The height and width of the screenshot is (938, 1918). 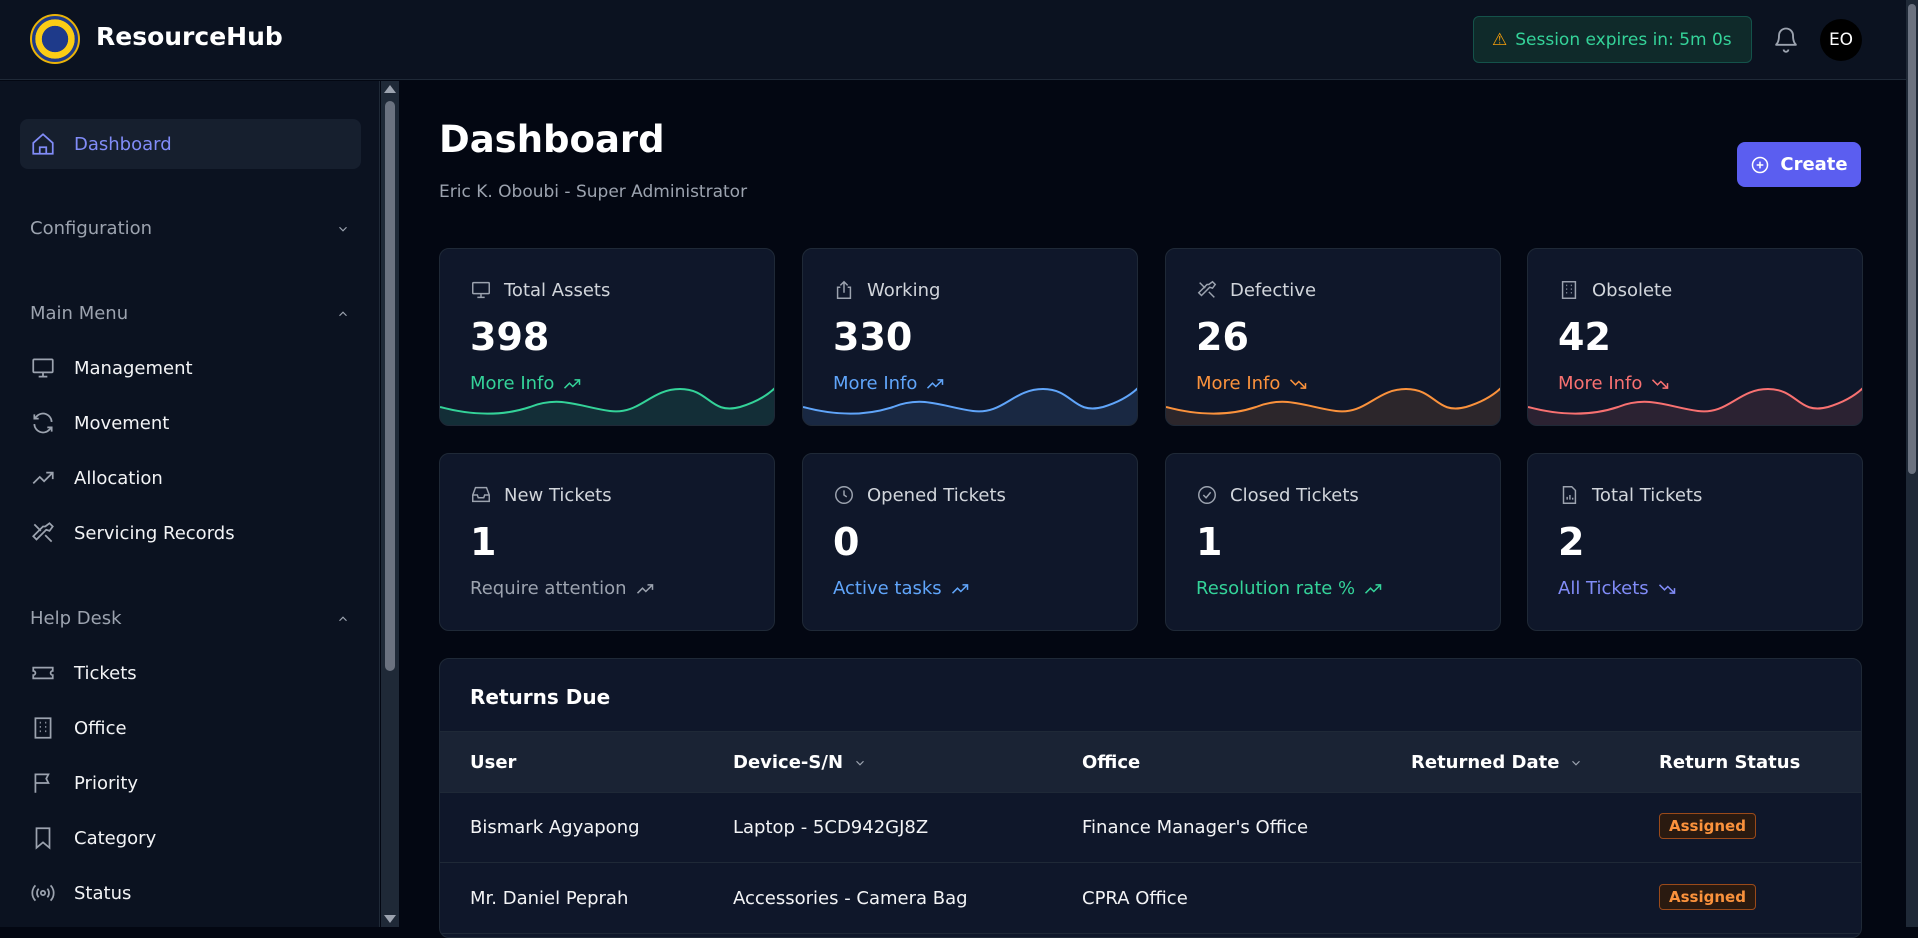 What do you see at coordinates (190, 838) in the screenshot?
I see `sidebar-item-category: Category` at bounding box center [190, 838].